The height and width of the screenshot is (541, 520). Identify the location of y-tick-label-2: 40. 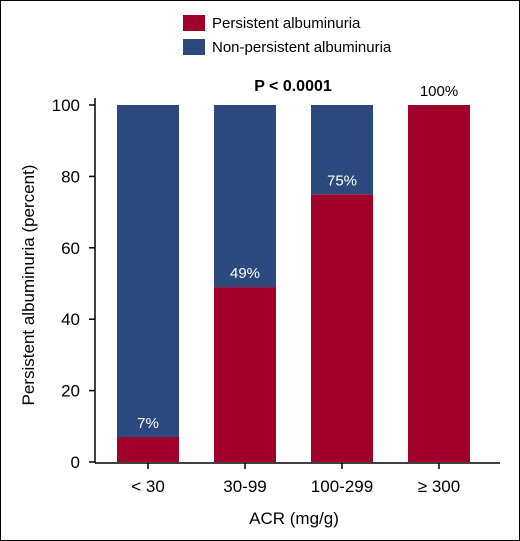
(70, 319).